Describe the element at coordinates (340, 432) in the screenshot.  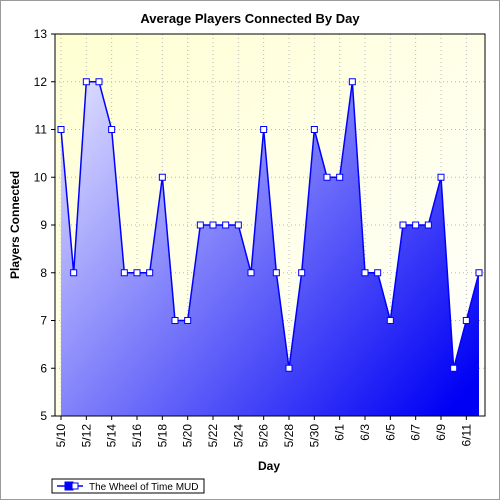
I see `x-tick-label: 6/1` at that location.